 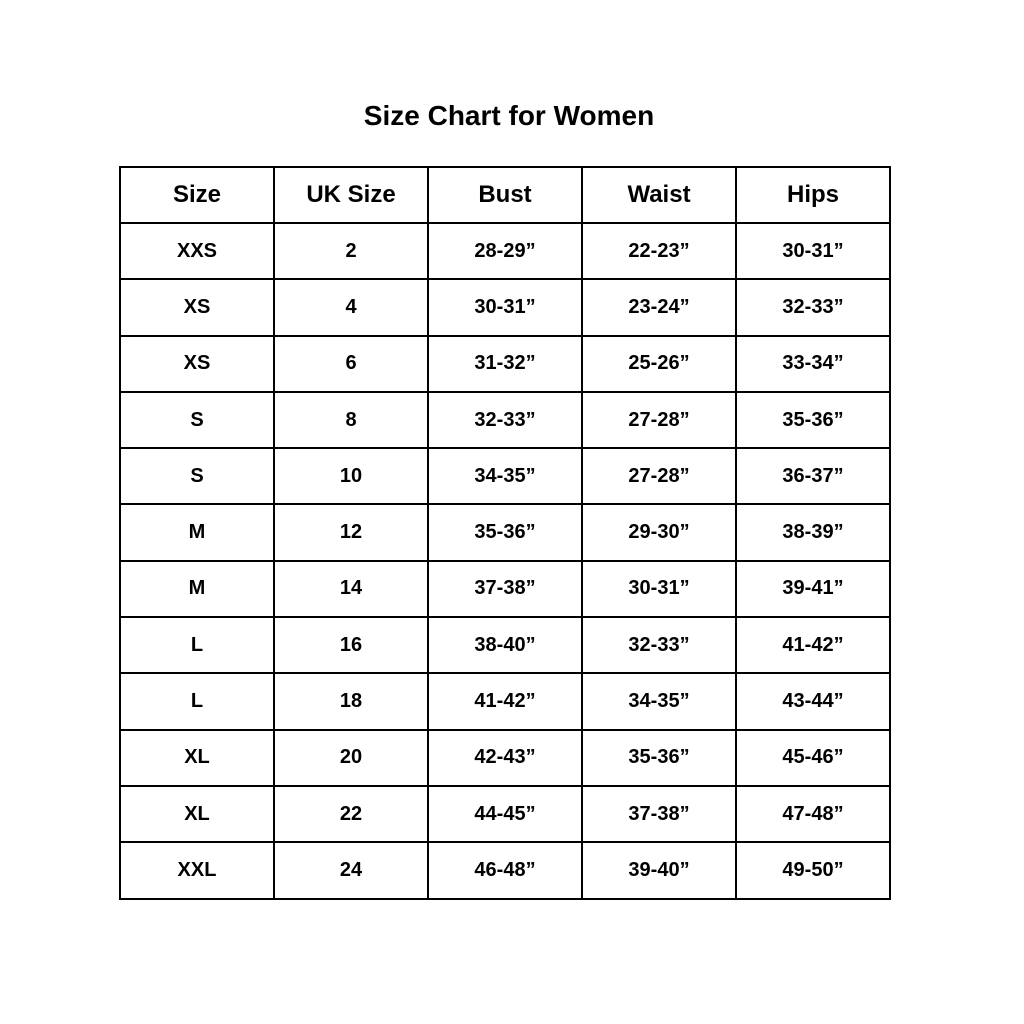 I want to click on column-header-size: Size, so click(x=197, y=195).